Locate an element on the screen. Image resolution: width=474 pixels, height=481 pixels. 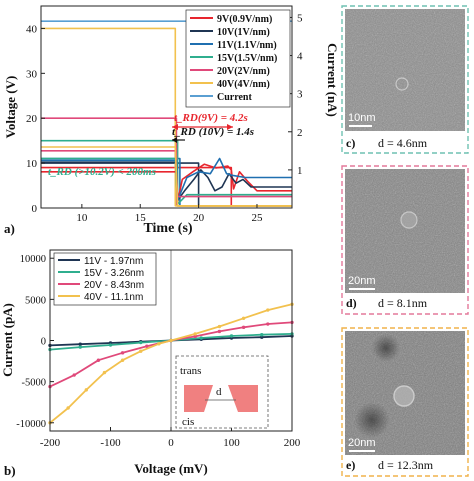
nanopore-inset: trans d cis is located at coordinates (222, 392).